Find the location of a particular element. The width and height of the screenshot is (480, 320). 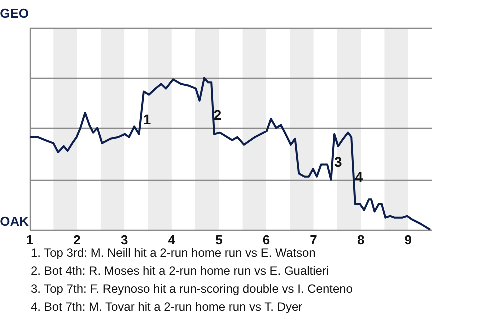

annotation: 3 is located at coordinates (338, 162).